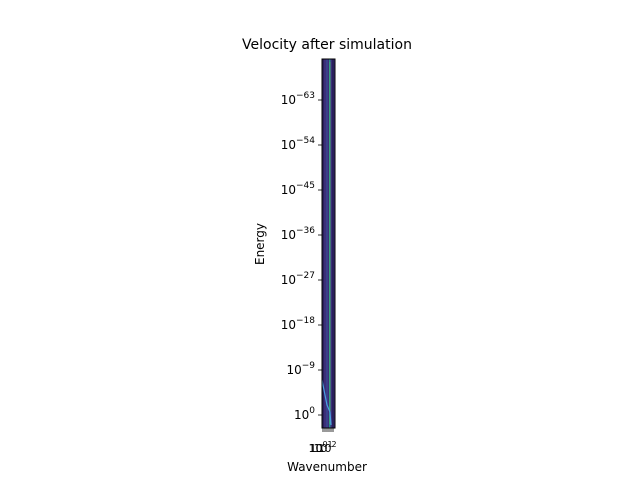  What do you see at coordinates (326, 402) in the screenshot?
I see `series-line-blue` at bounding box center [326, 402].